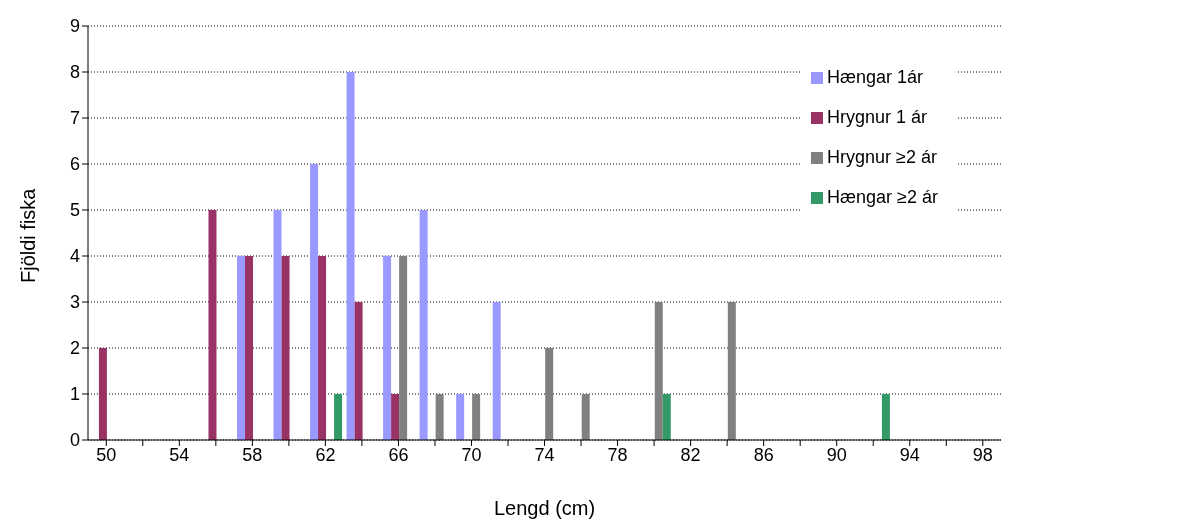 The image size is (1177, 528). I want to click on y-tick-label: 4, so click(74, 256).